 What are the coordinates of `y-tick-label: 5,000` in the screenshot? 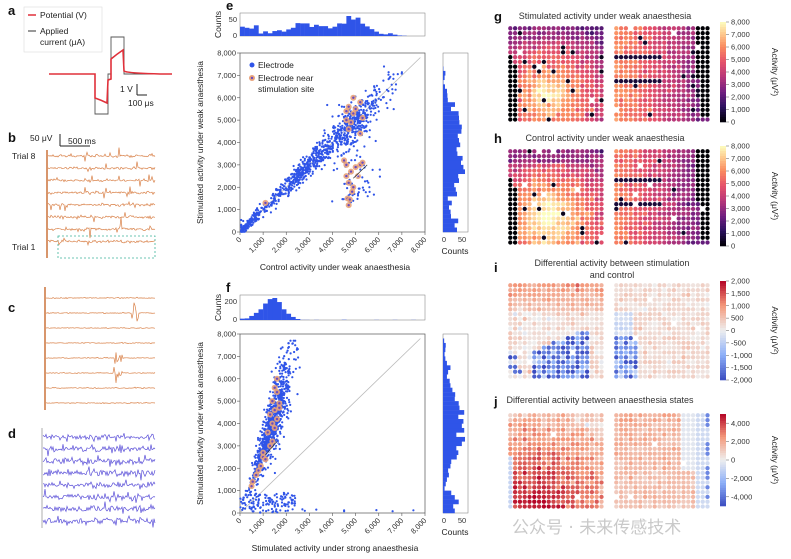 It's located at (226, 401).